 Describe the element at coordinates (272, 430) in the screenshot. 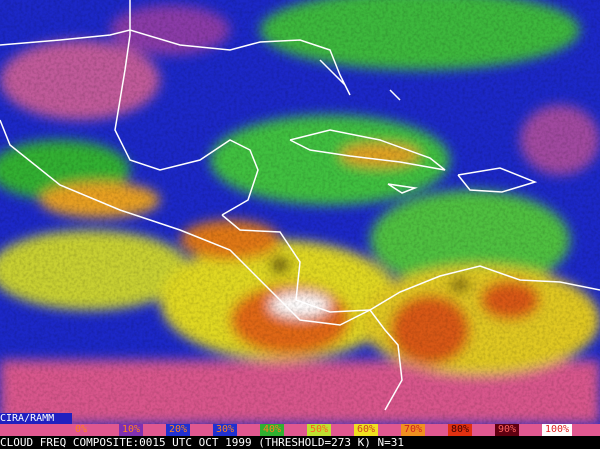

I see `legend-label: 40%` at that location.